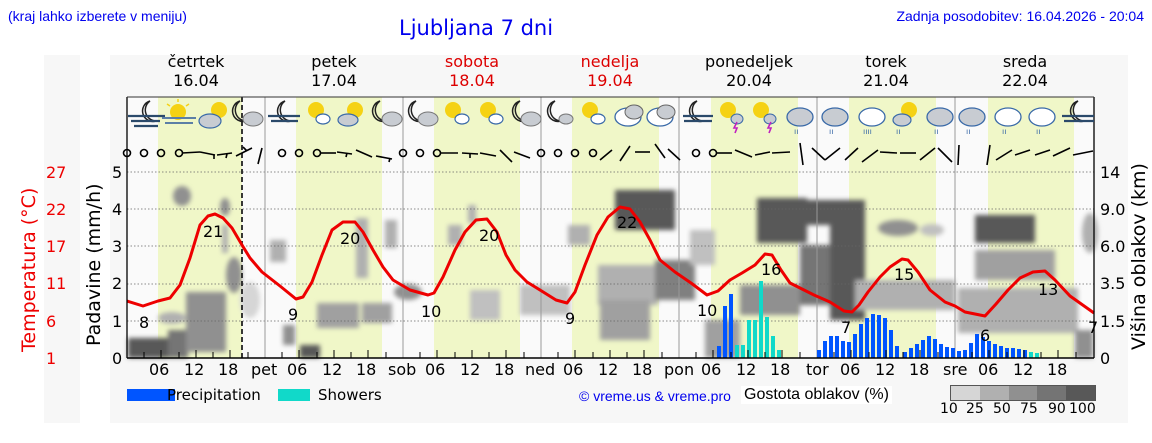  Describe the element at coordinates (1023, 393) in the screenshot. I see `cloud-density-scale` at that location.